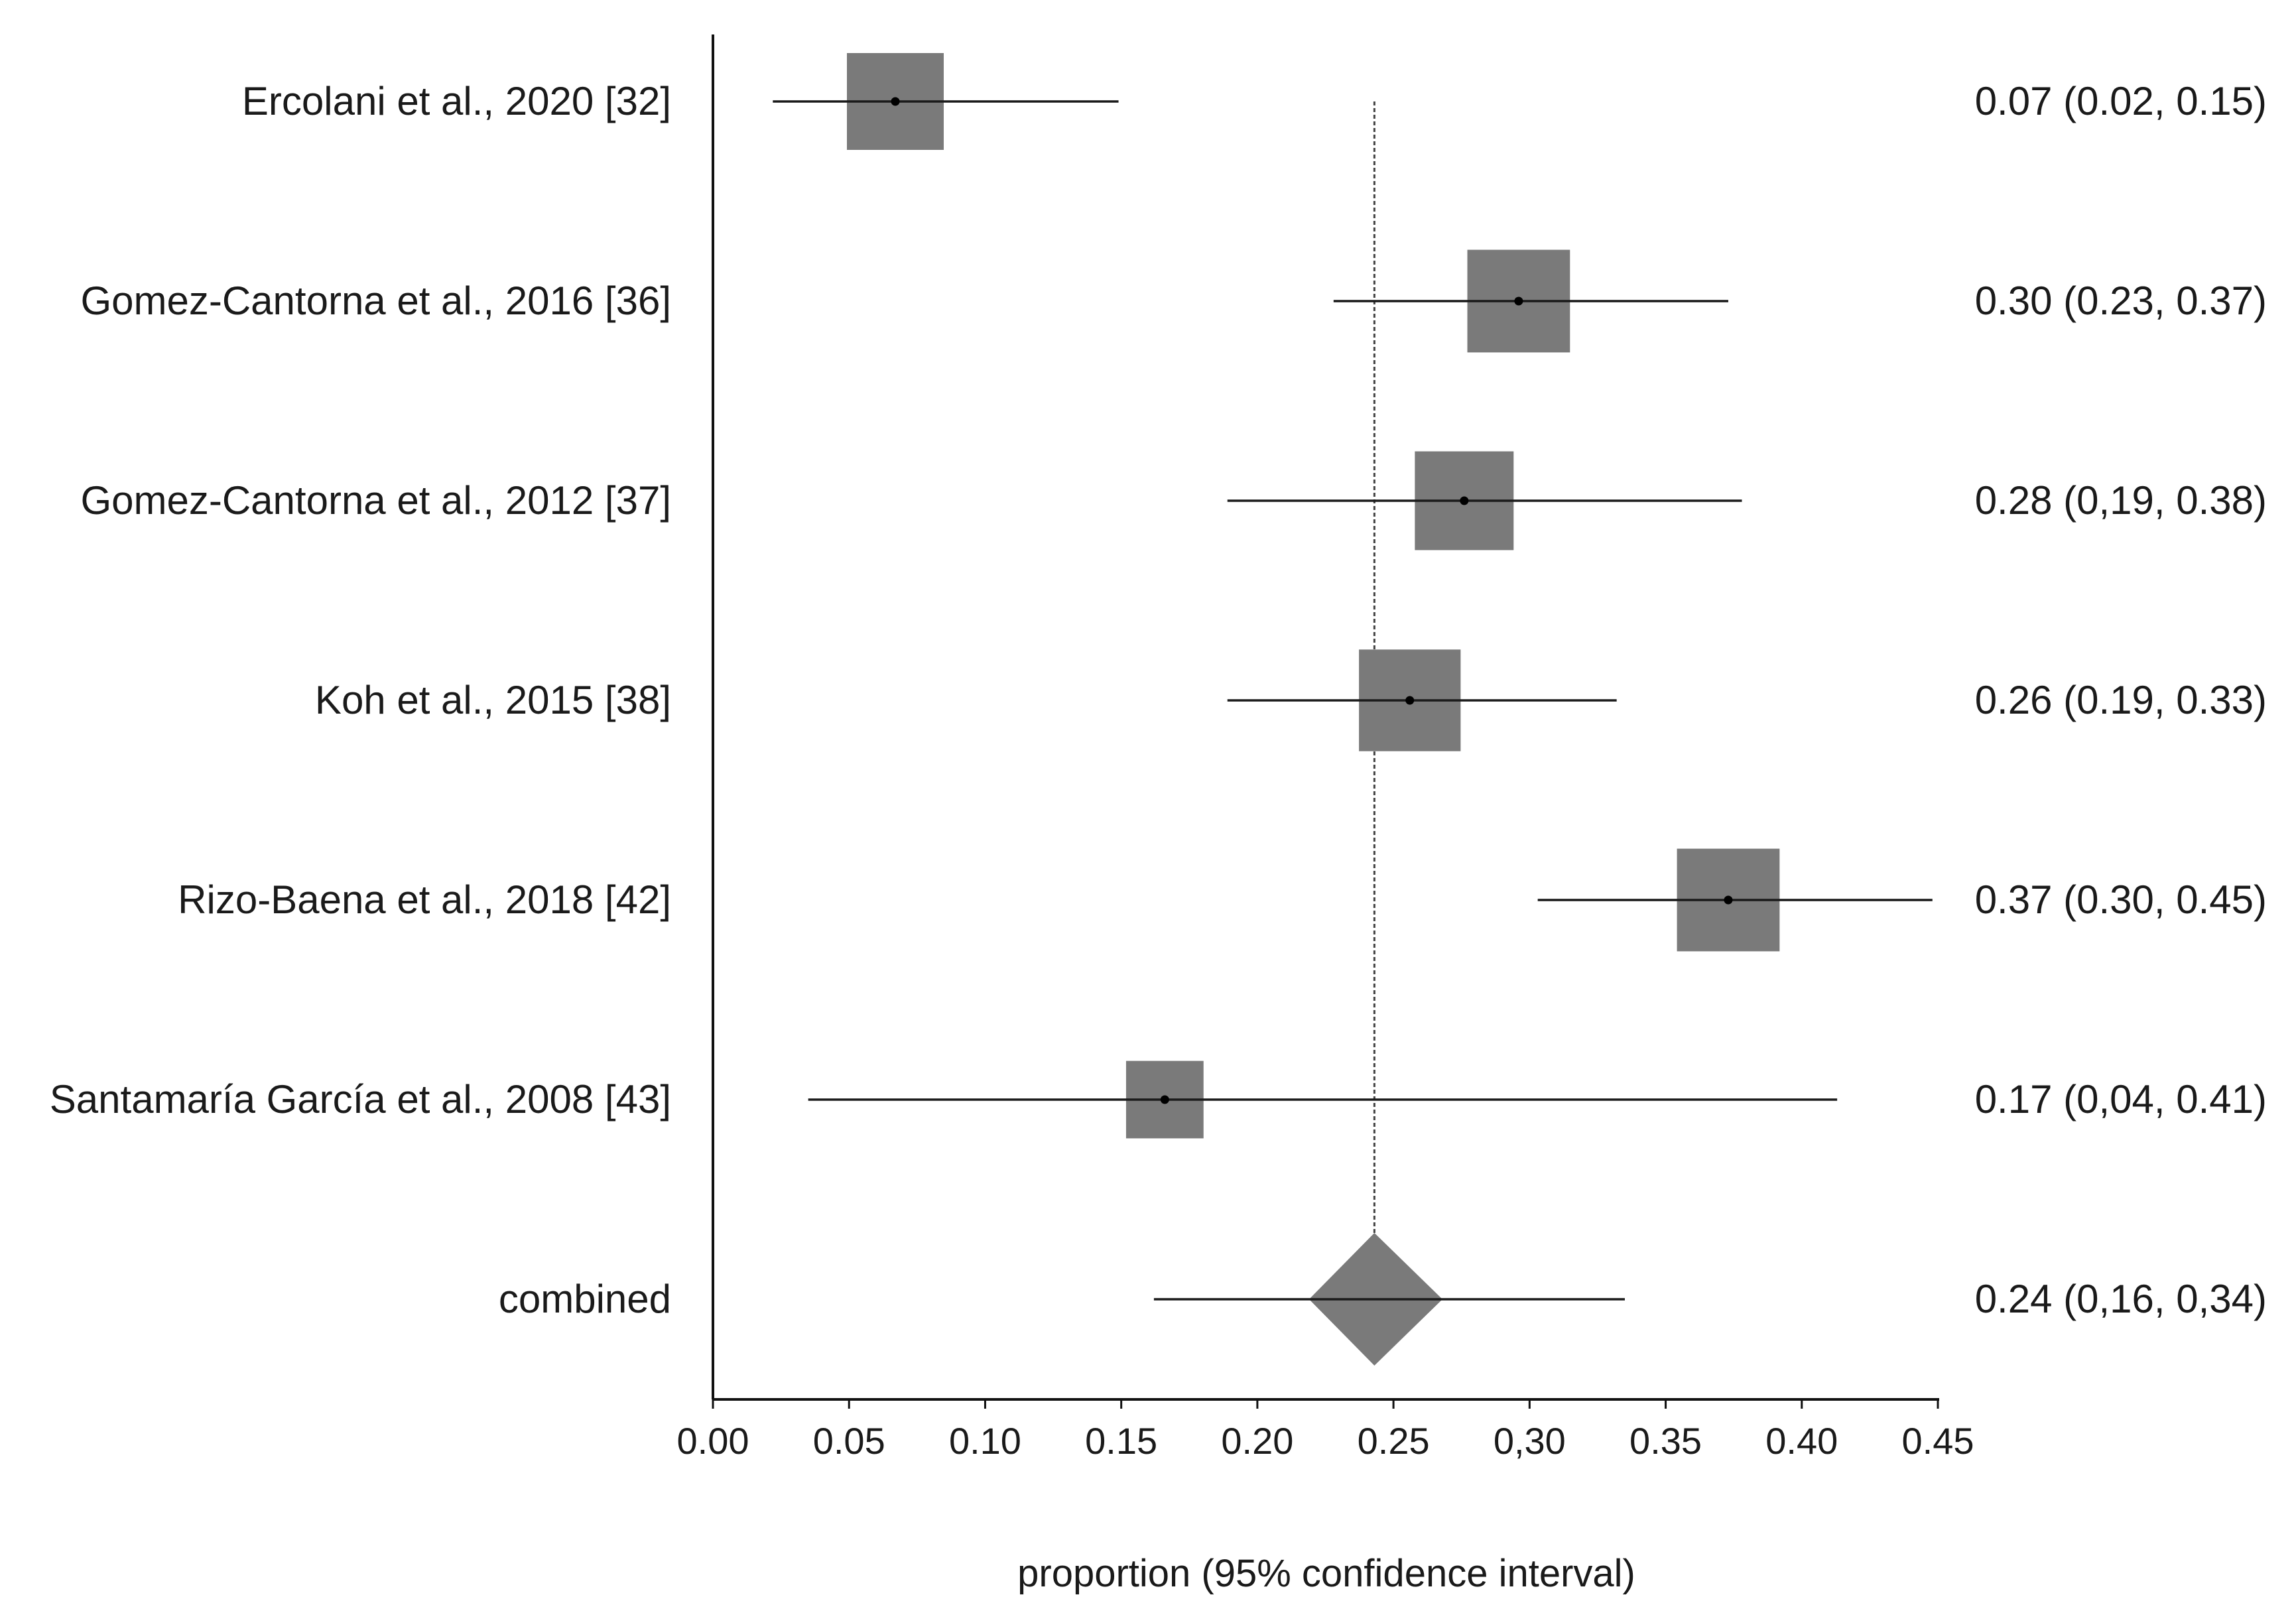 This screenshot has height=1605, width=2296. Describe the element at coordinates (1121, 1441) in the screenshot. I see `x-tick-label: 0.15` at that location.